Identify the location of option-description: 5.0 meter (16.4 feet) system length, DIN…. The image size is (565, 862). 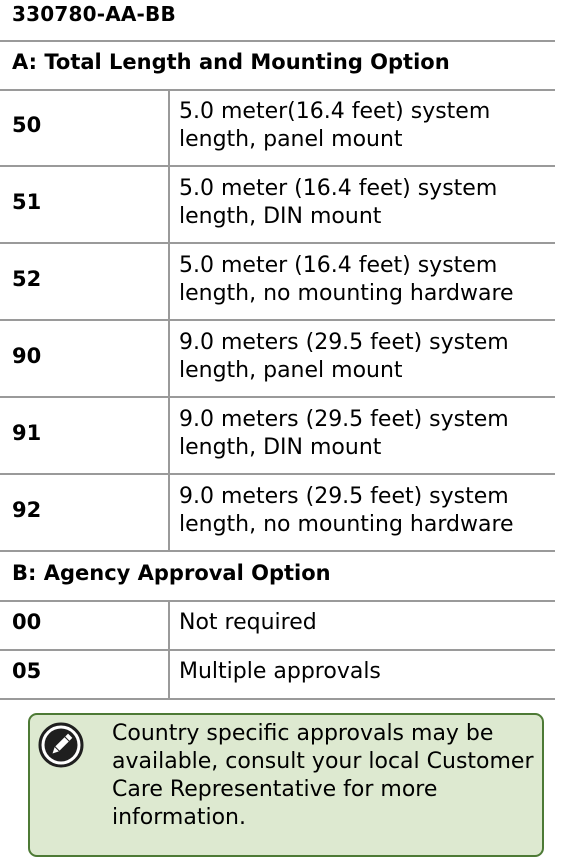
(338, 202).